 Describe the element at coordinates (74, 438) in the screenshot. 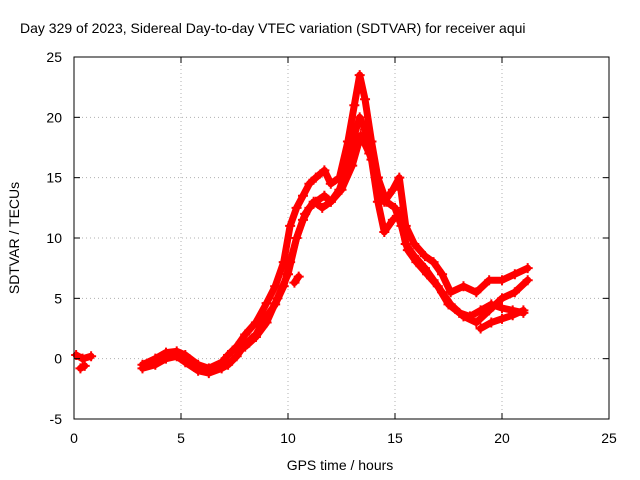

I see `x-tick-label: 0` at that location.